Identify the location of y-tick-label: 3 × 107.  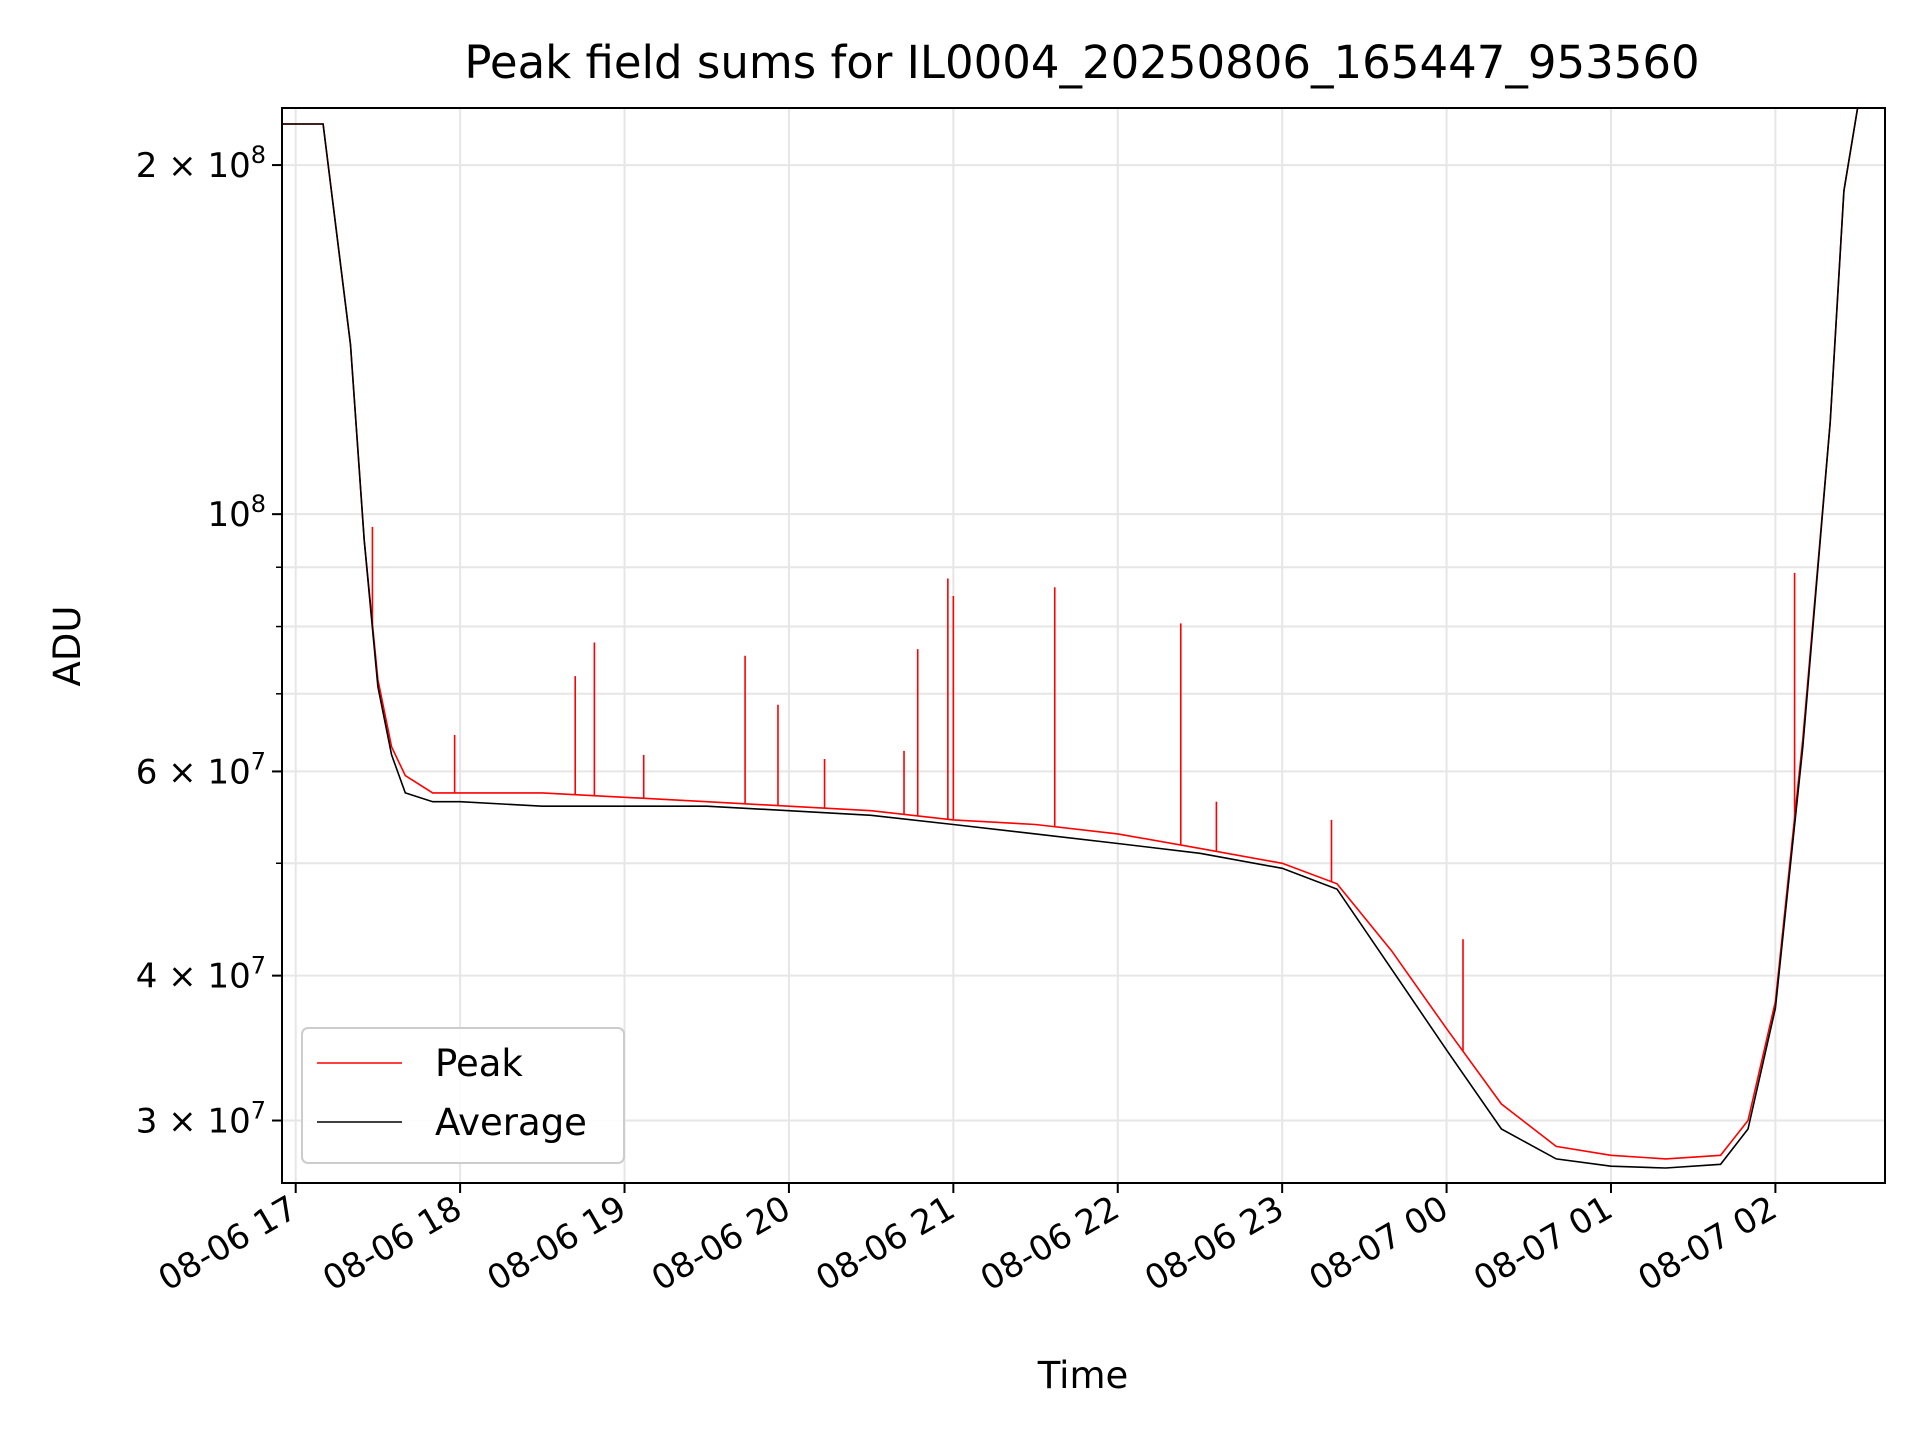
(201, 1119).